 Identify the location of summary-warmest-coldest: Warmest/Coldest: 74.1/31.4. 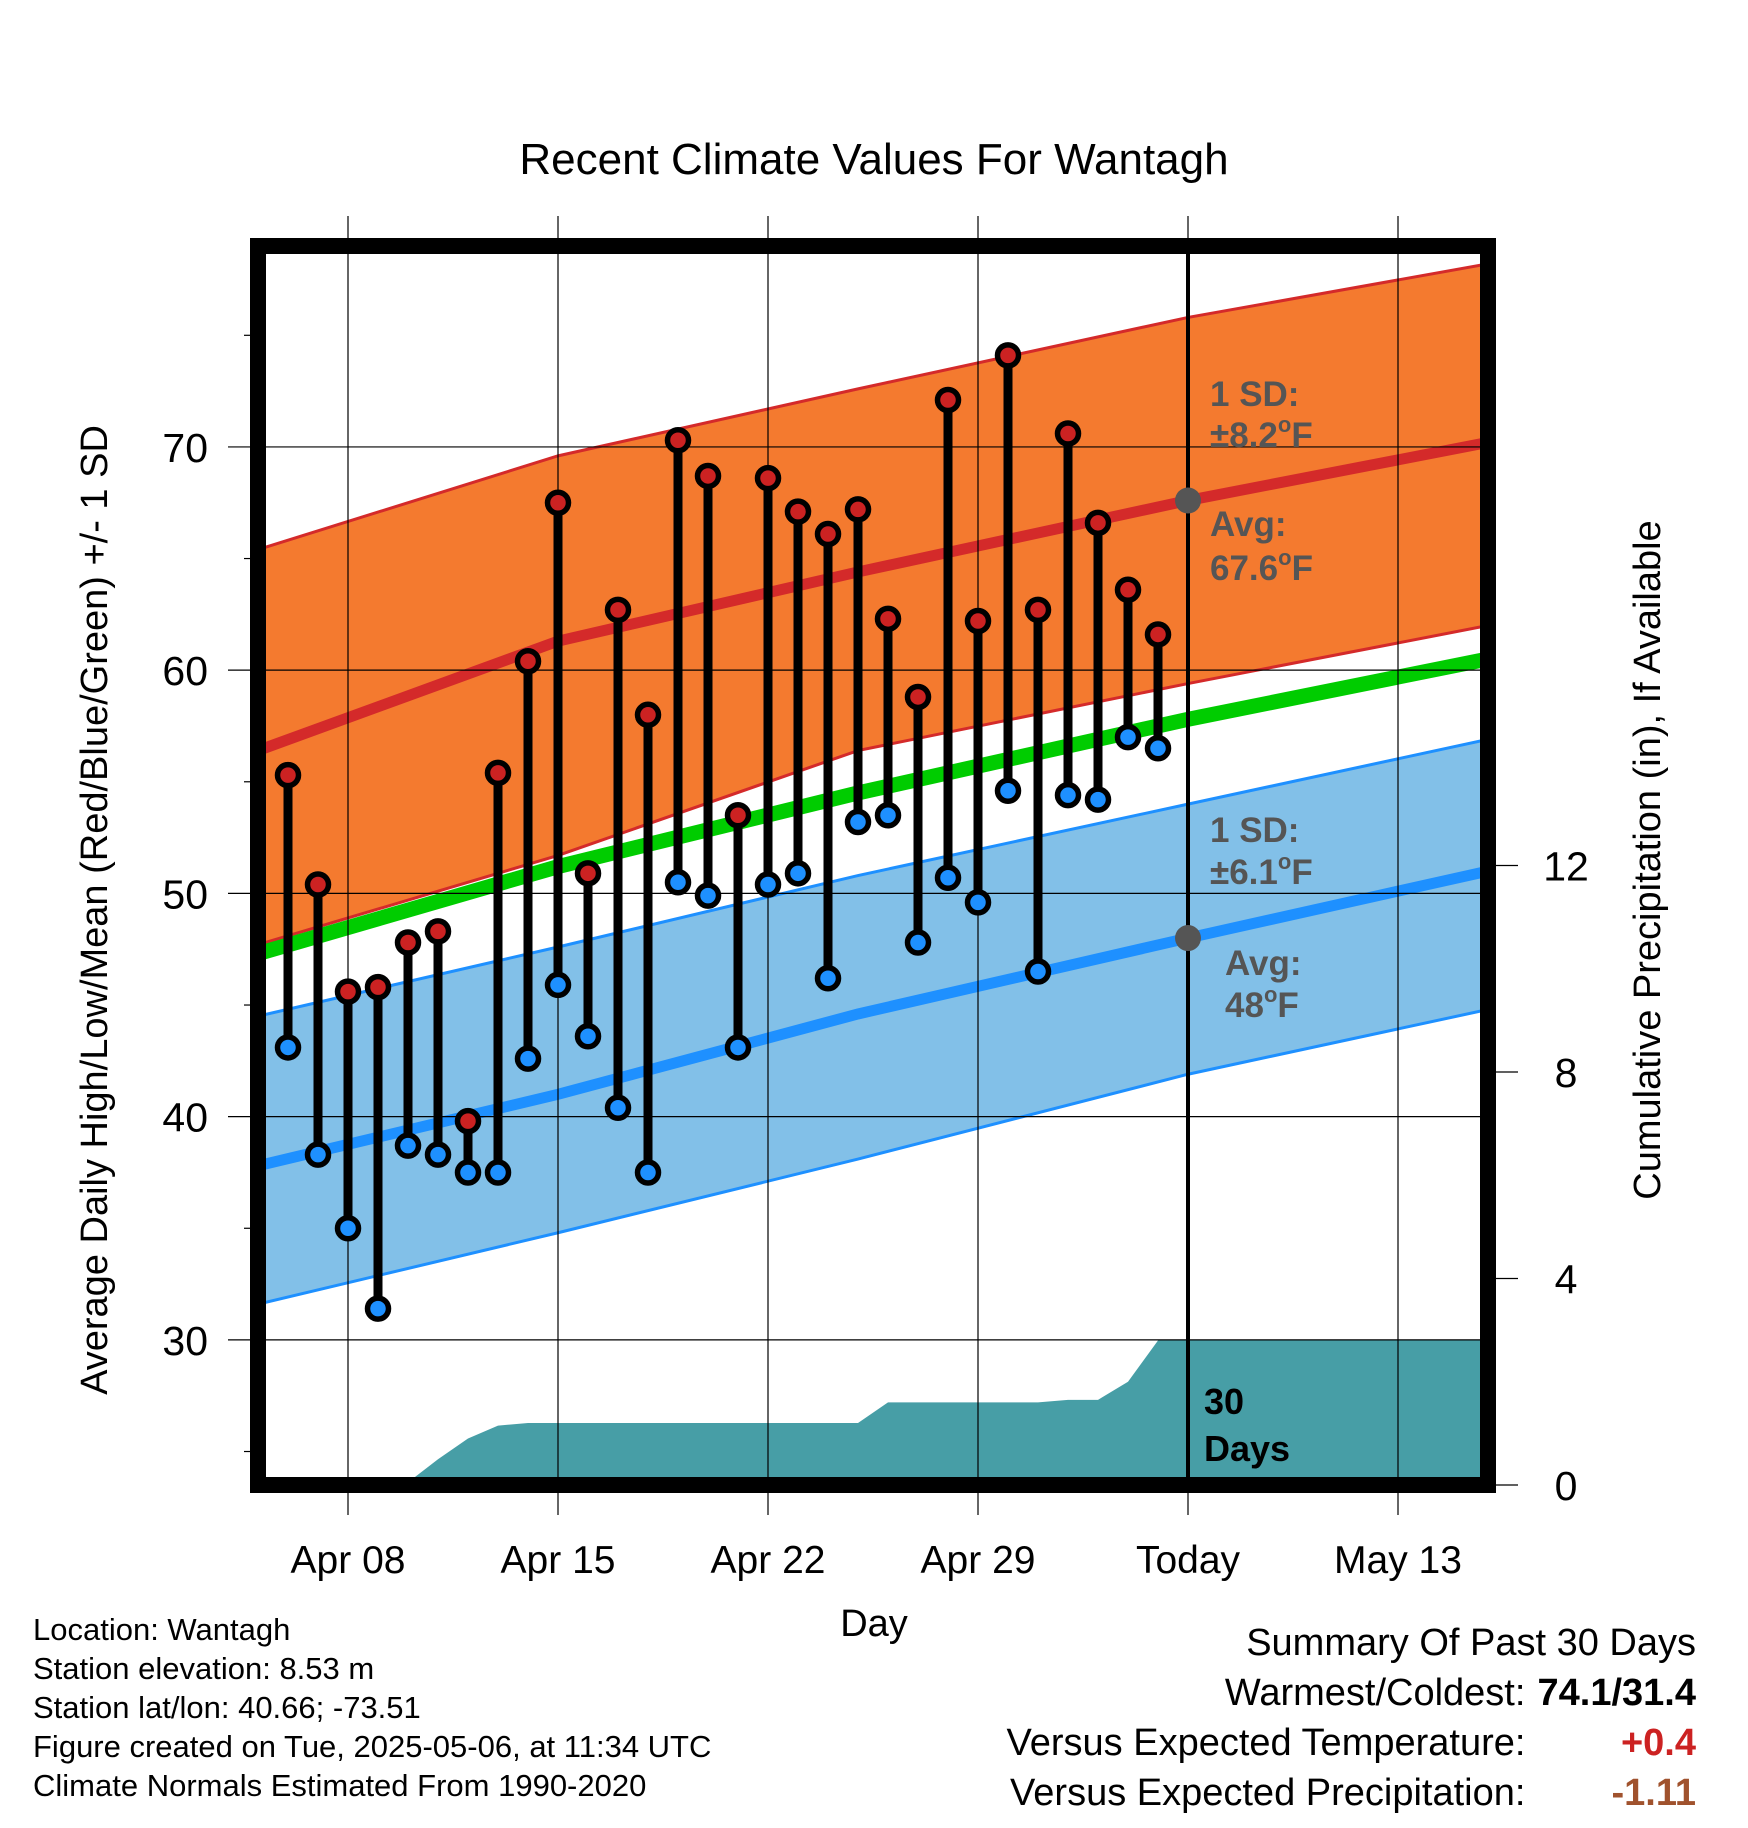
(1351, 1693).